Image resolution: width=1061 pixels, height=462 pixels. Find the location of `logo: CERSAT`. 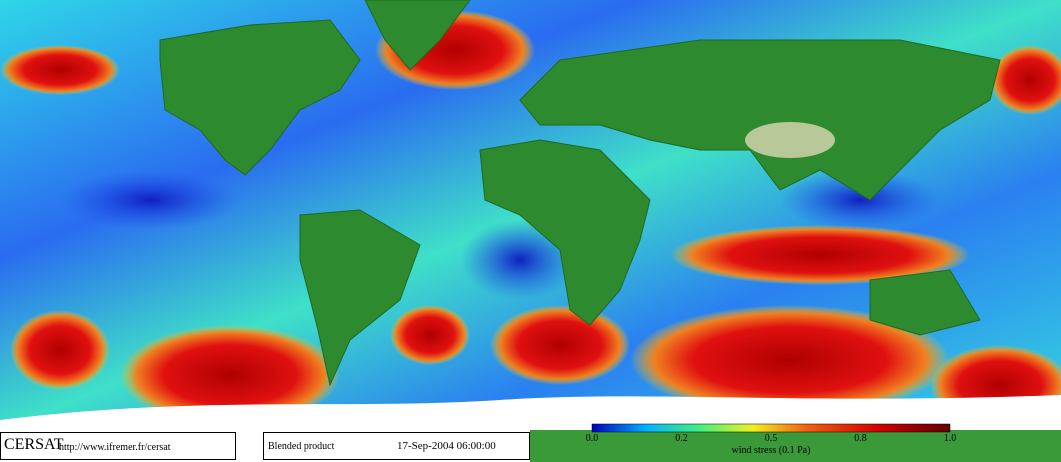

logo: CERSAT is located at coordinates (34, 444).